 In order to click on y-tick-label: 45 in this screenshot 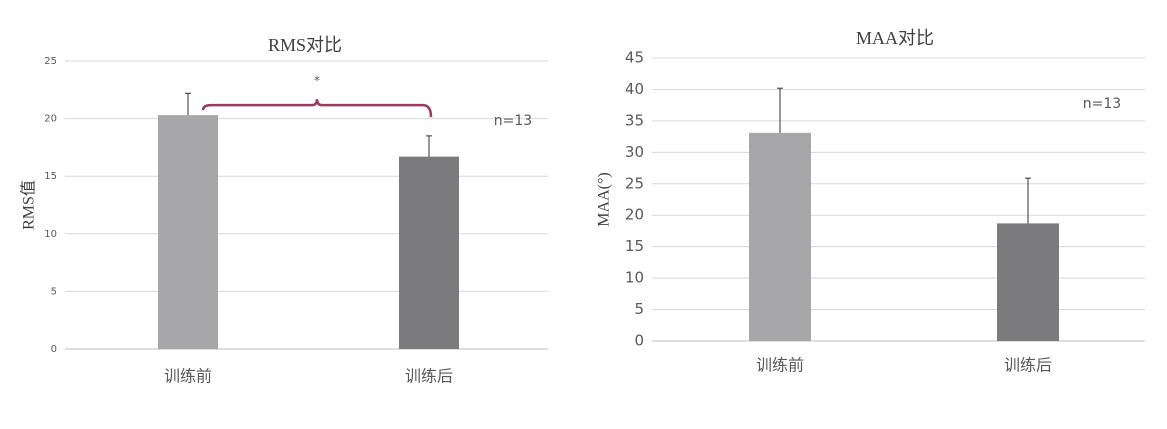, I will do `click(634, 58)`.